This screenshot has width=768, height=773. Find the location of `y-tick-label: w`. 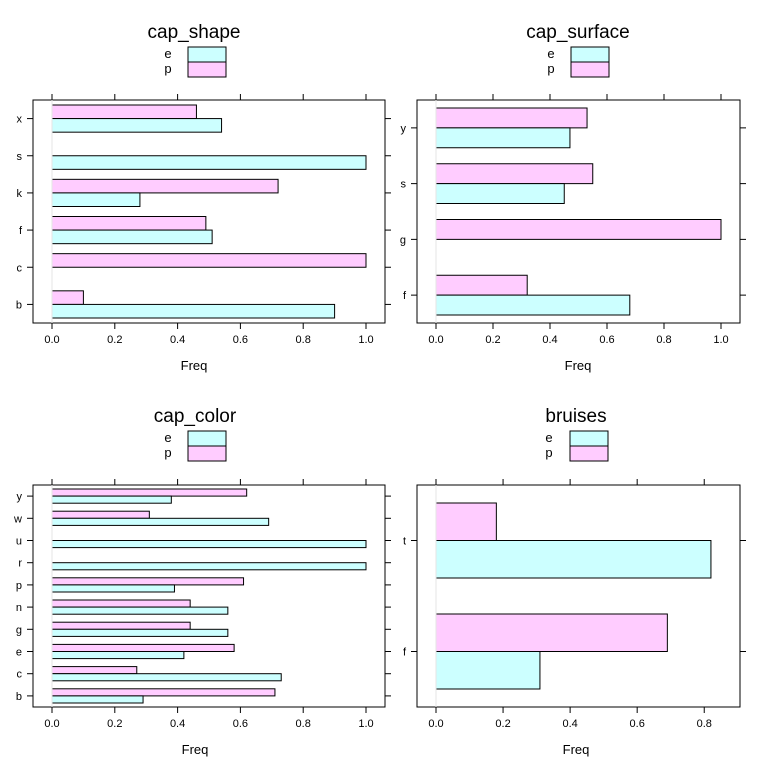

y-tick-label: w is located at coordinates (17, 519).